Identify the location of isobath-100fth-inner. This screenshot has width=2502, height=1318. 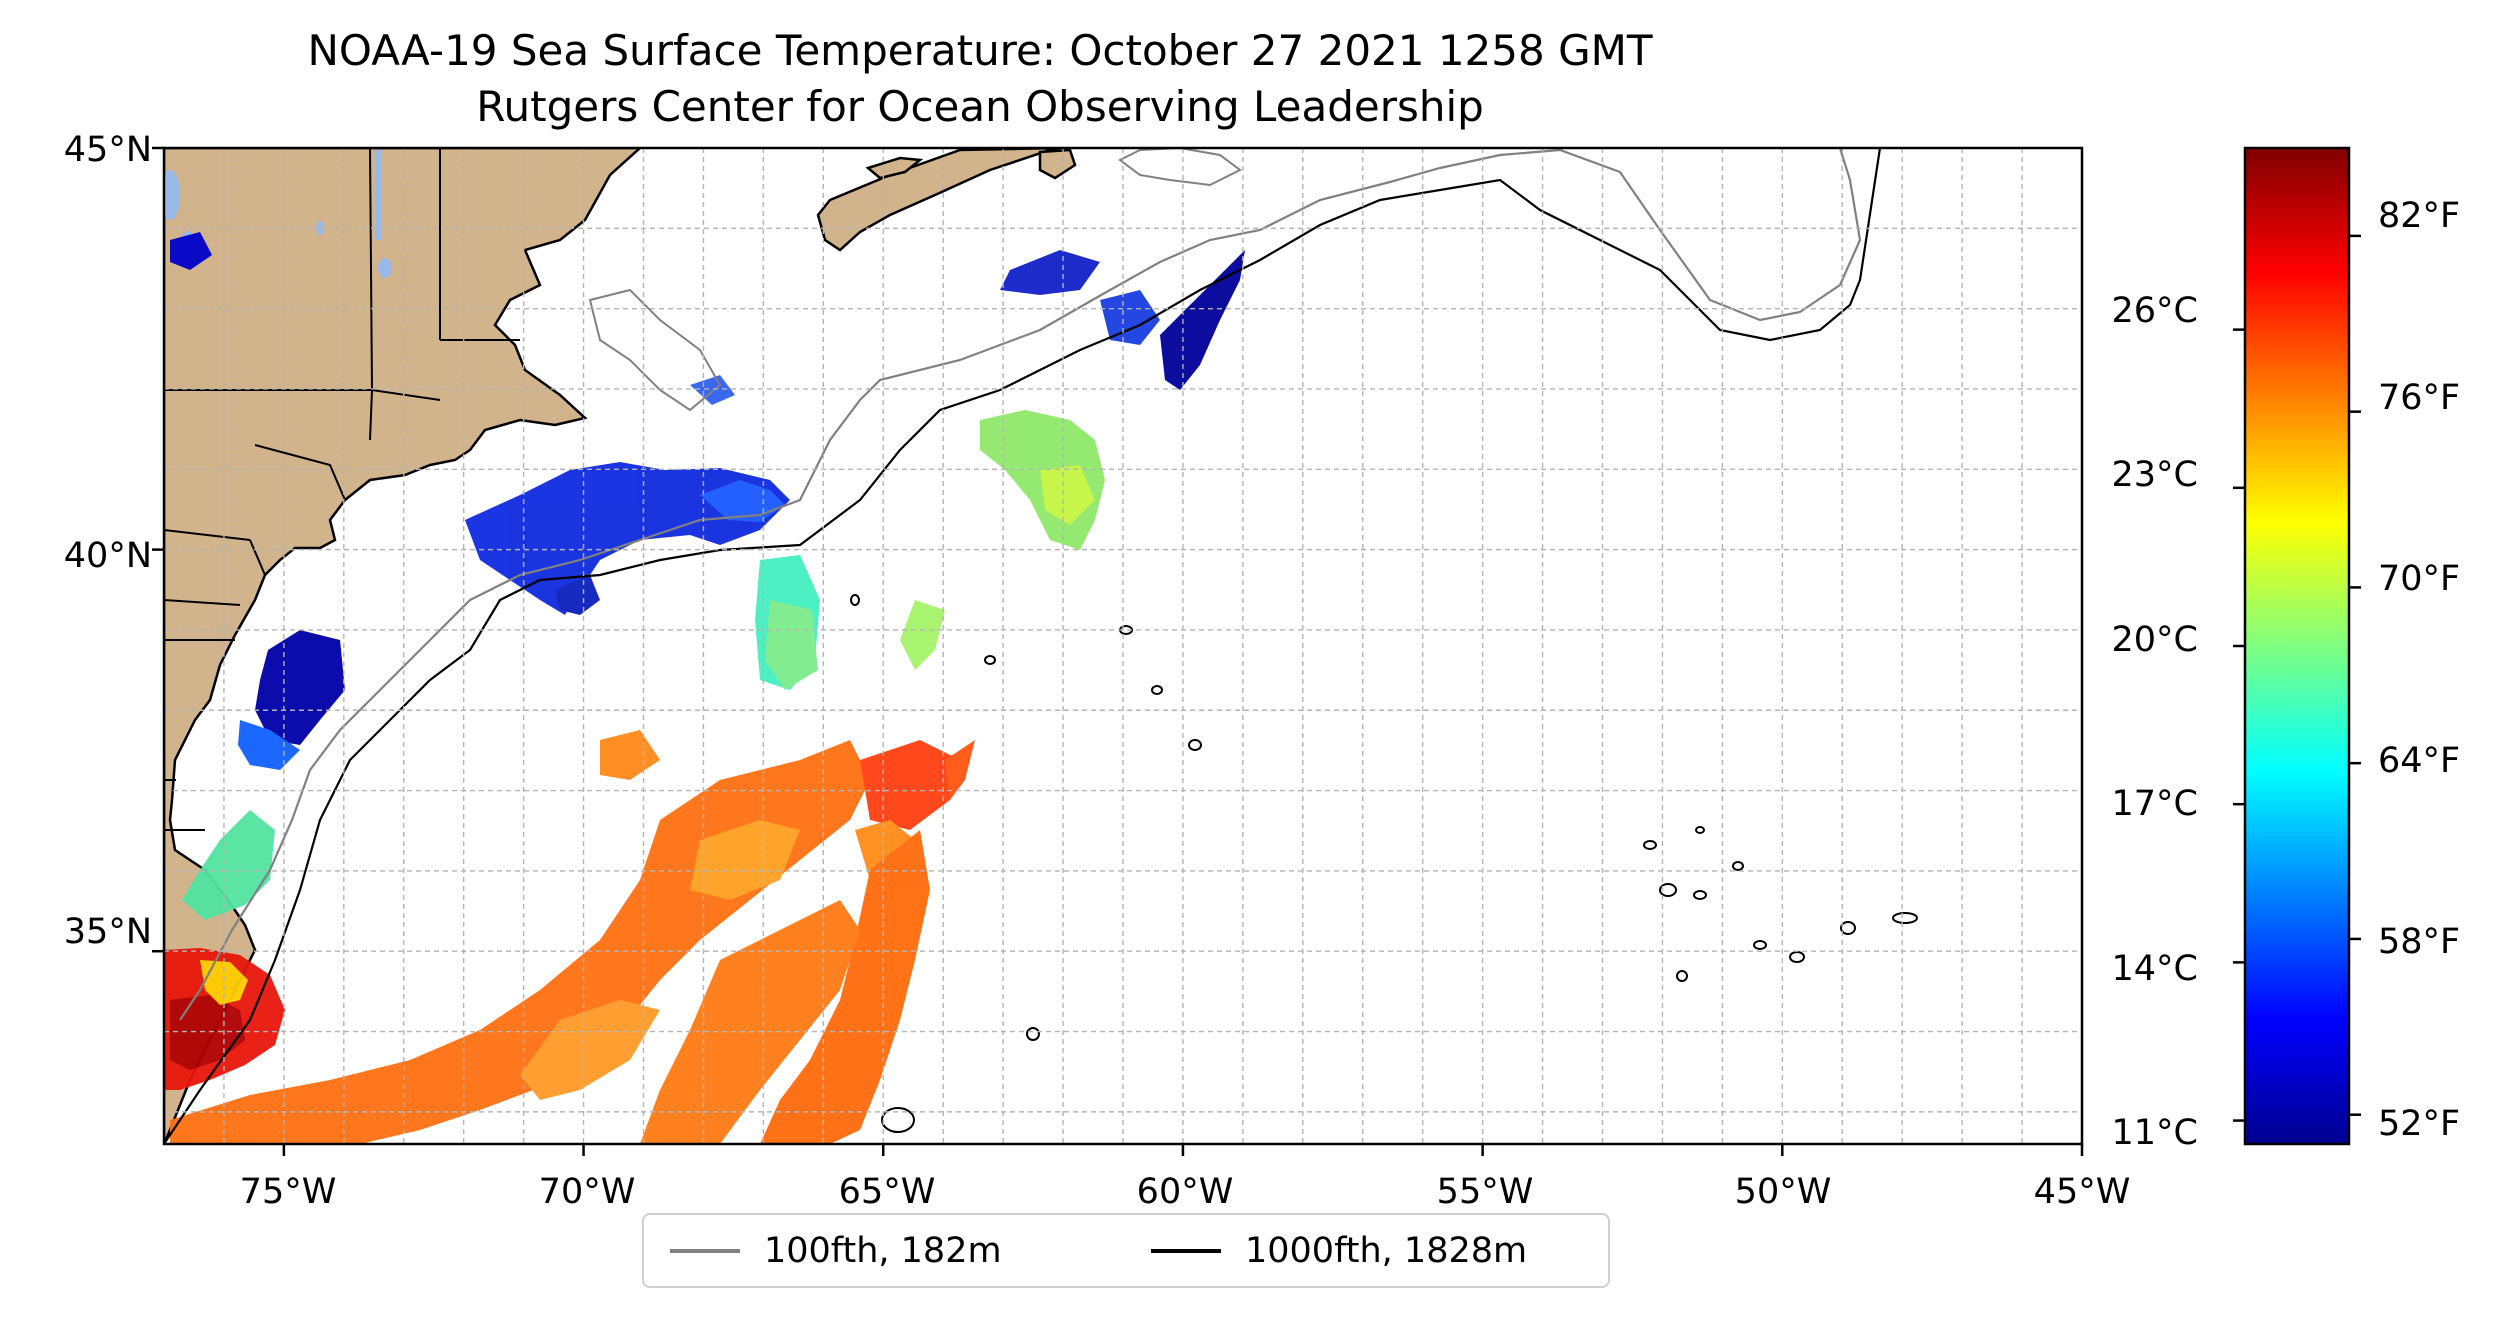
(655, 350).